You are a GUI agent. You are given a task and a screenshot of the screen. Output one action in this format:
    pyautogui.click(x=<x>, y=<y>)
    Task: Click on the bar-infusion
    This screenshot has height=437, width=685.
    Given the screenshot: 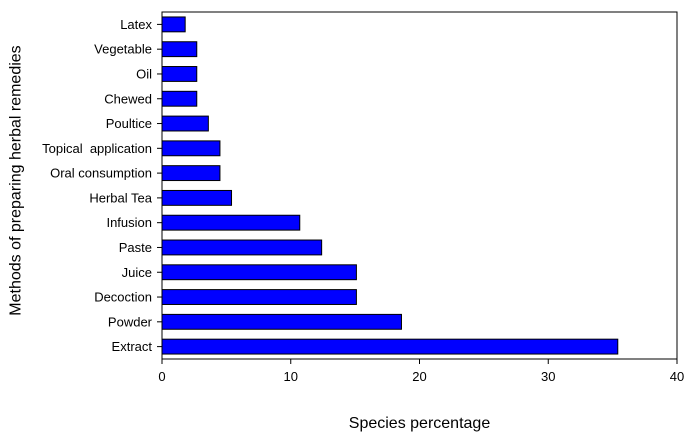 What is the action you would take?
    pyautogui.click(x=231, y=222)
    